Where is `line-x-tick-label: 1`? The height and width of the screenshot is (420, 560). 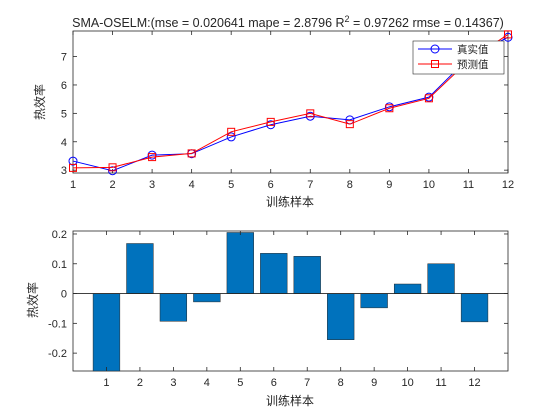
line-x-tick-label: 1 is located at coordinates (73, 185).